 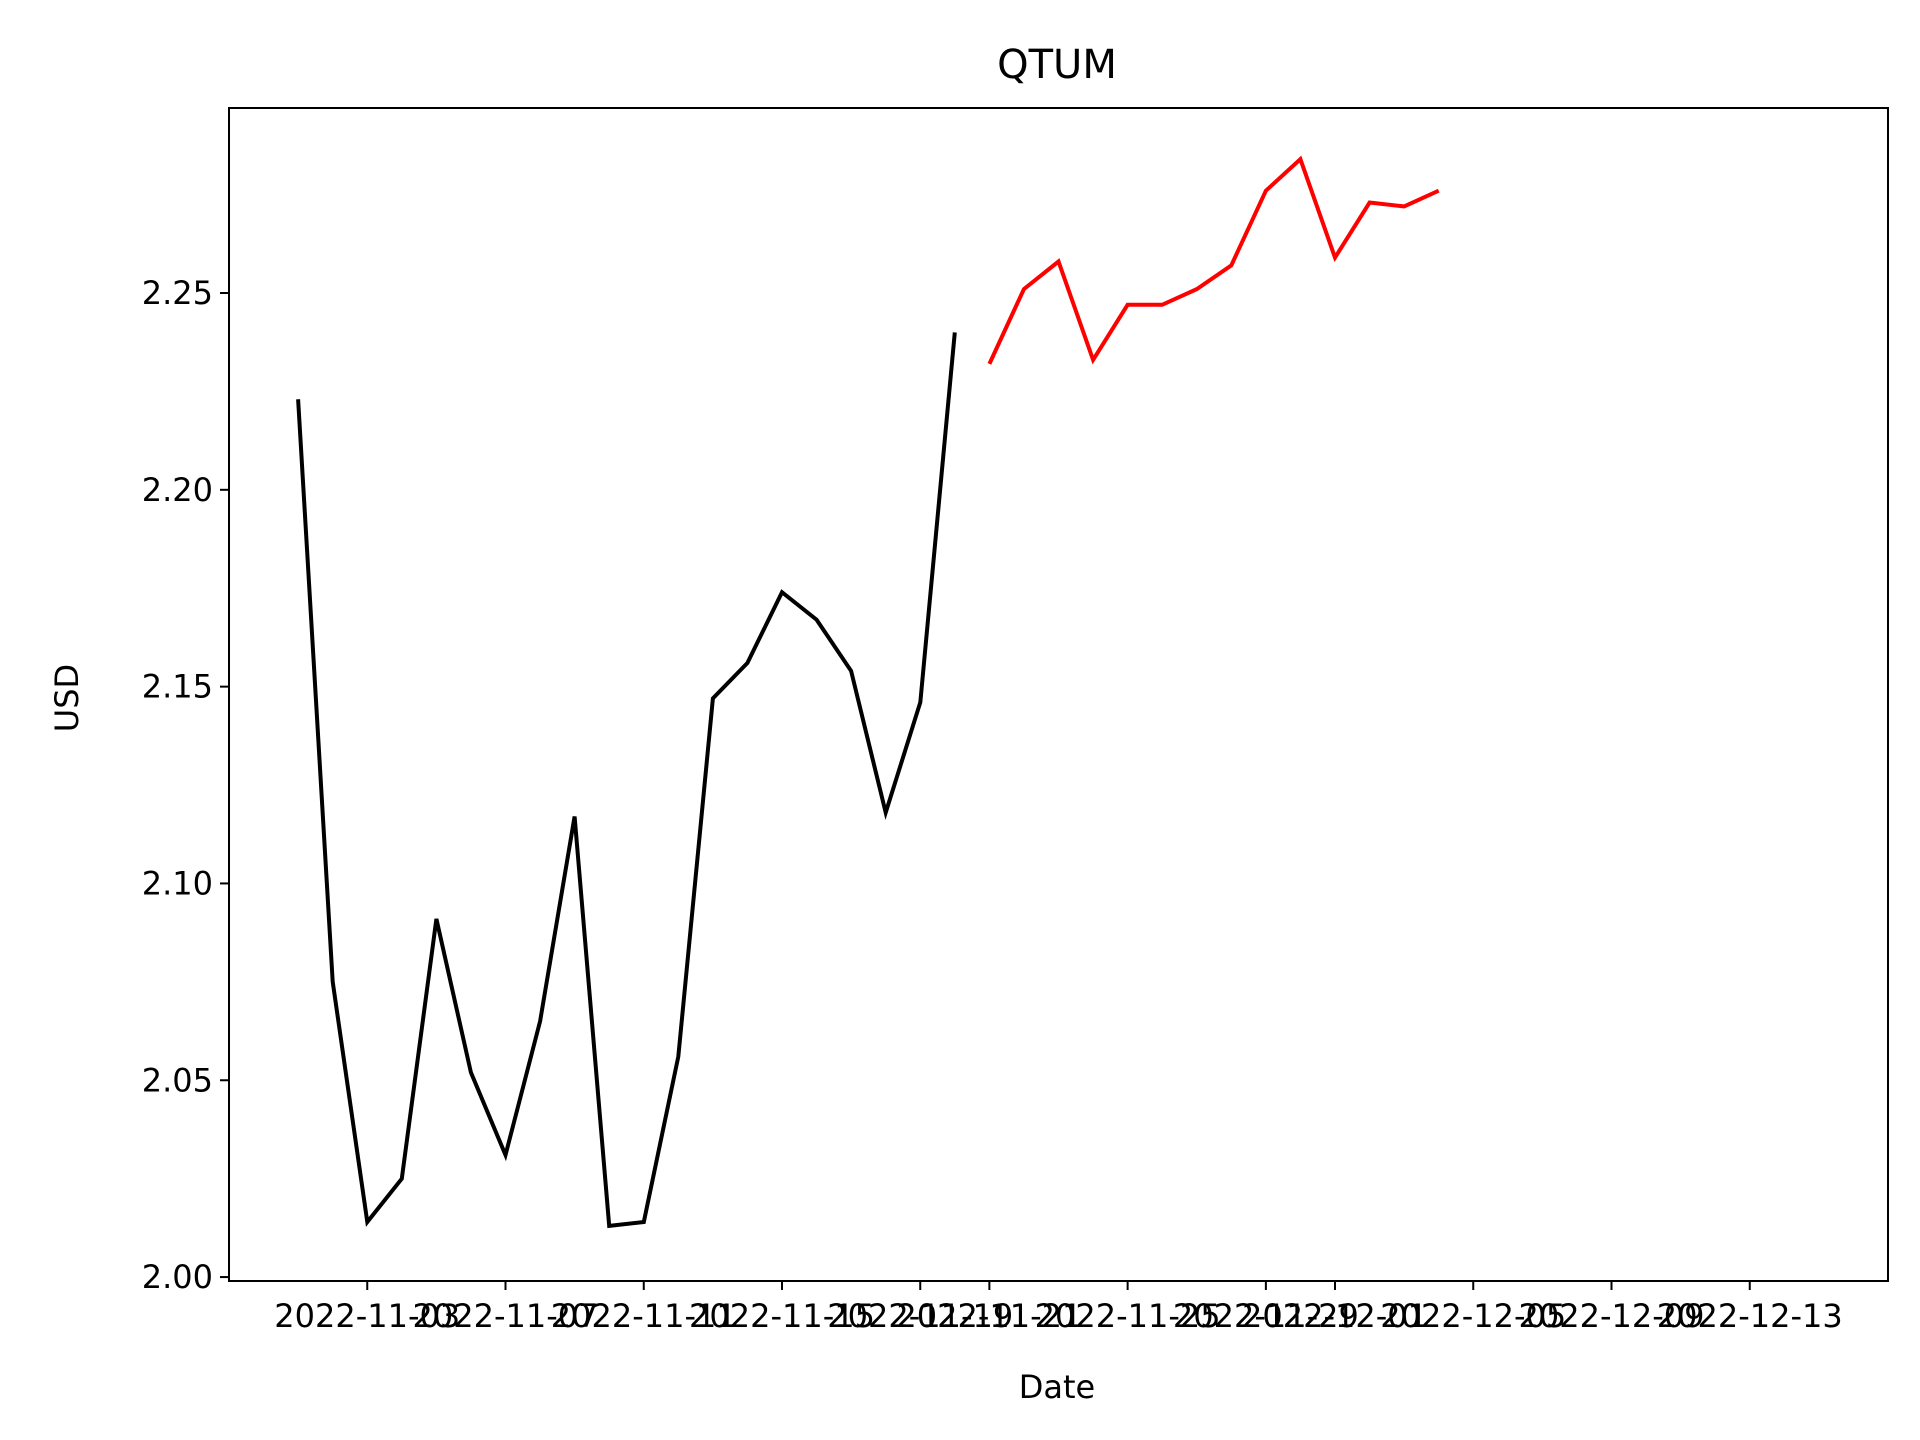 What do you see at coordinates (1335, 1316) in the screenshot?
I see `x-tick-label: 2022-12-01` at bounding box center [1335, 1316].